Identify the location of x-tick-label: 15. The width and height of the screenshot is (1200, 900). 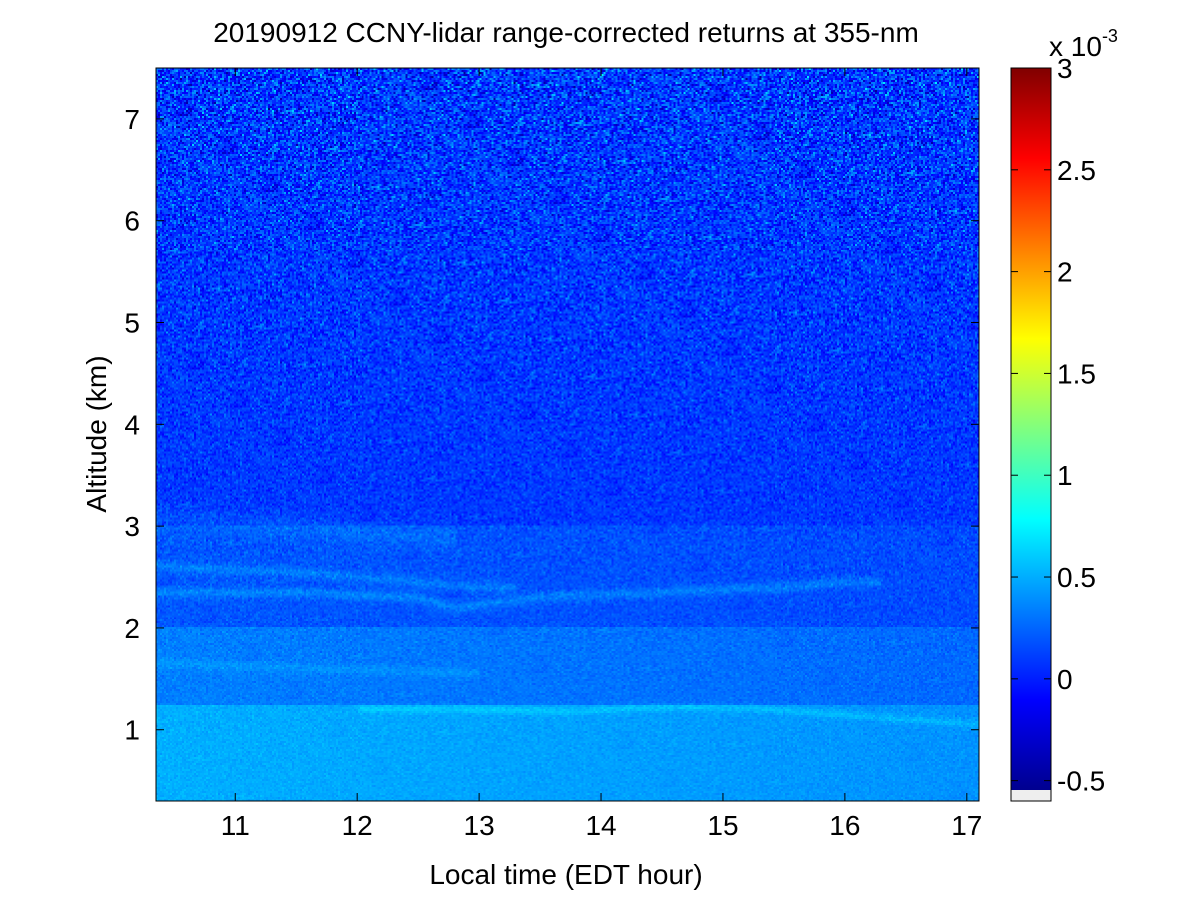
(722, 825).